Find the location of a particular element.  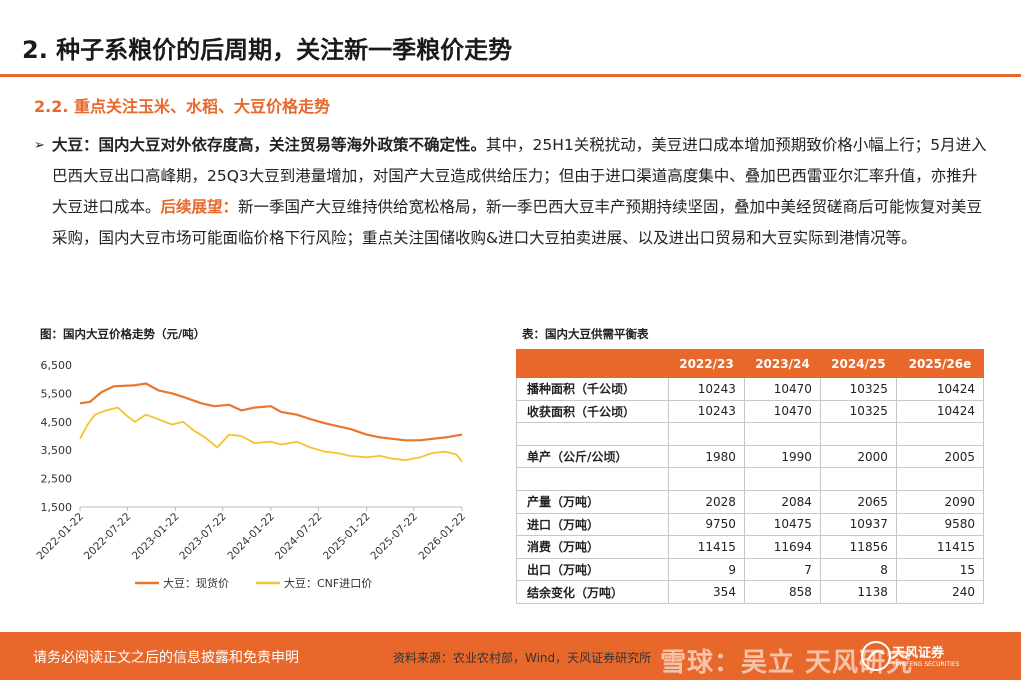

brand-text: 天风证券 TIANFENG SECURITIES is located at coordinates (925, 655).